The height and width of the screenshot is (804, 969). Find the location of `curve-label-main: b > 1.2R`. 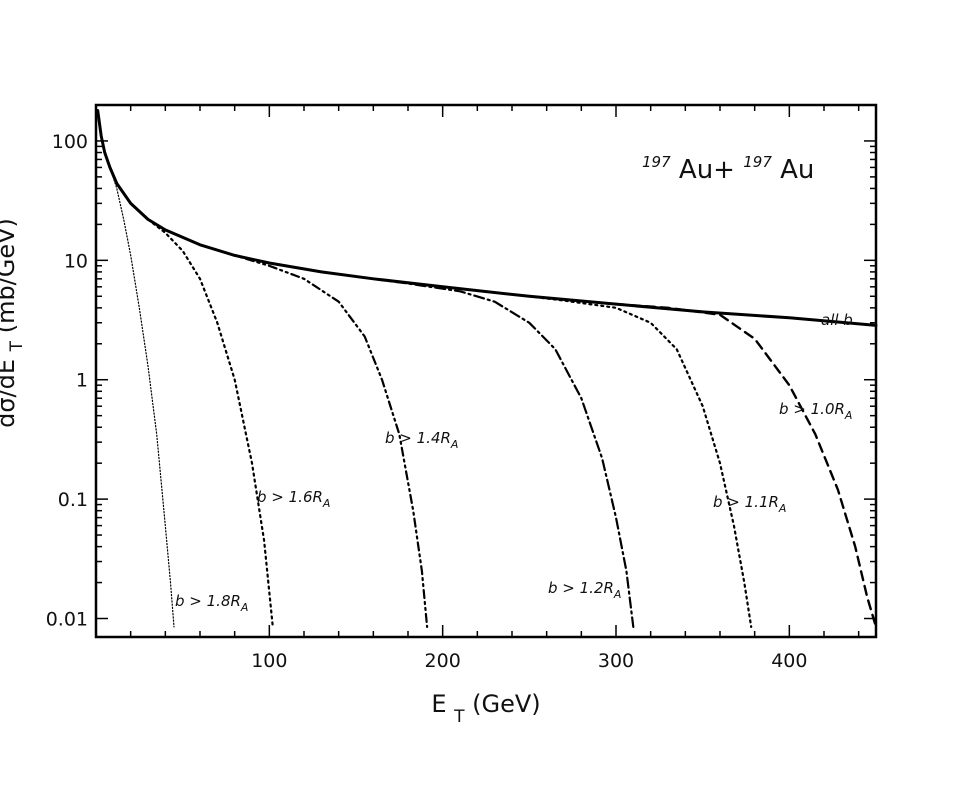

curve-label-main: b > 1.2R is located at coordinates (581, 588).